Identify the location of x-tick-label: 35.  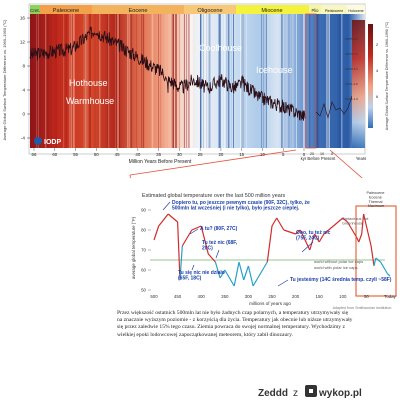
(158, 154).